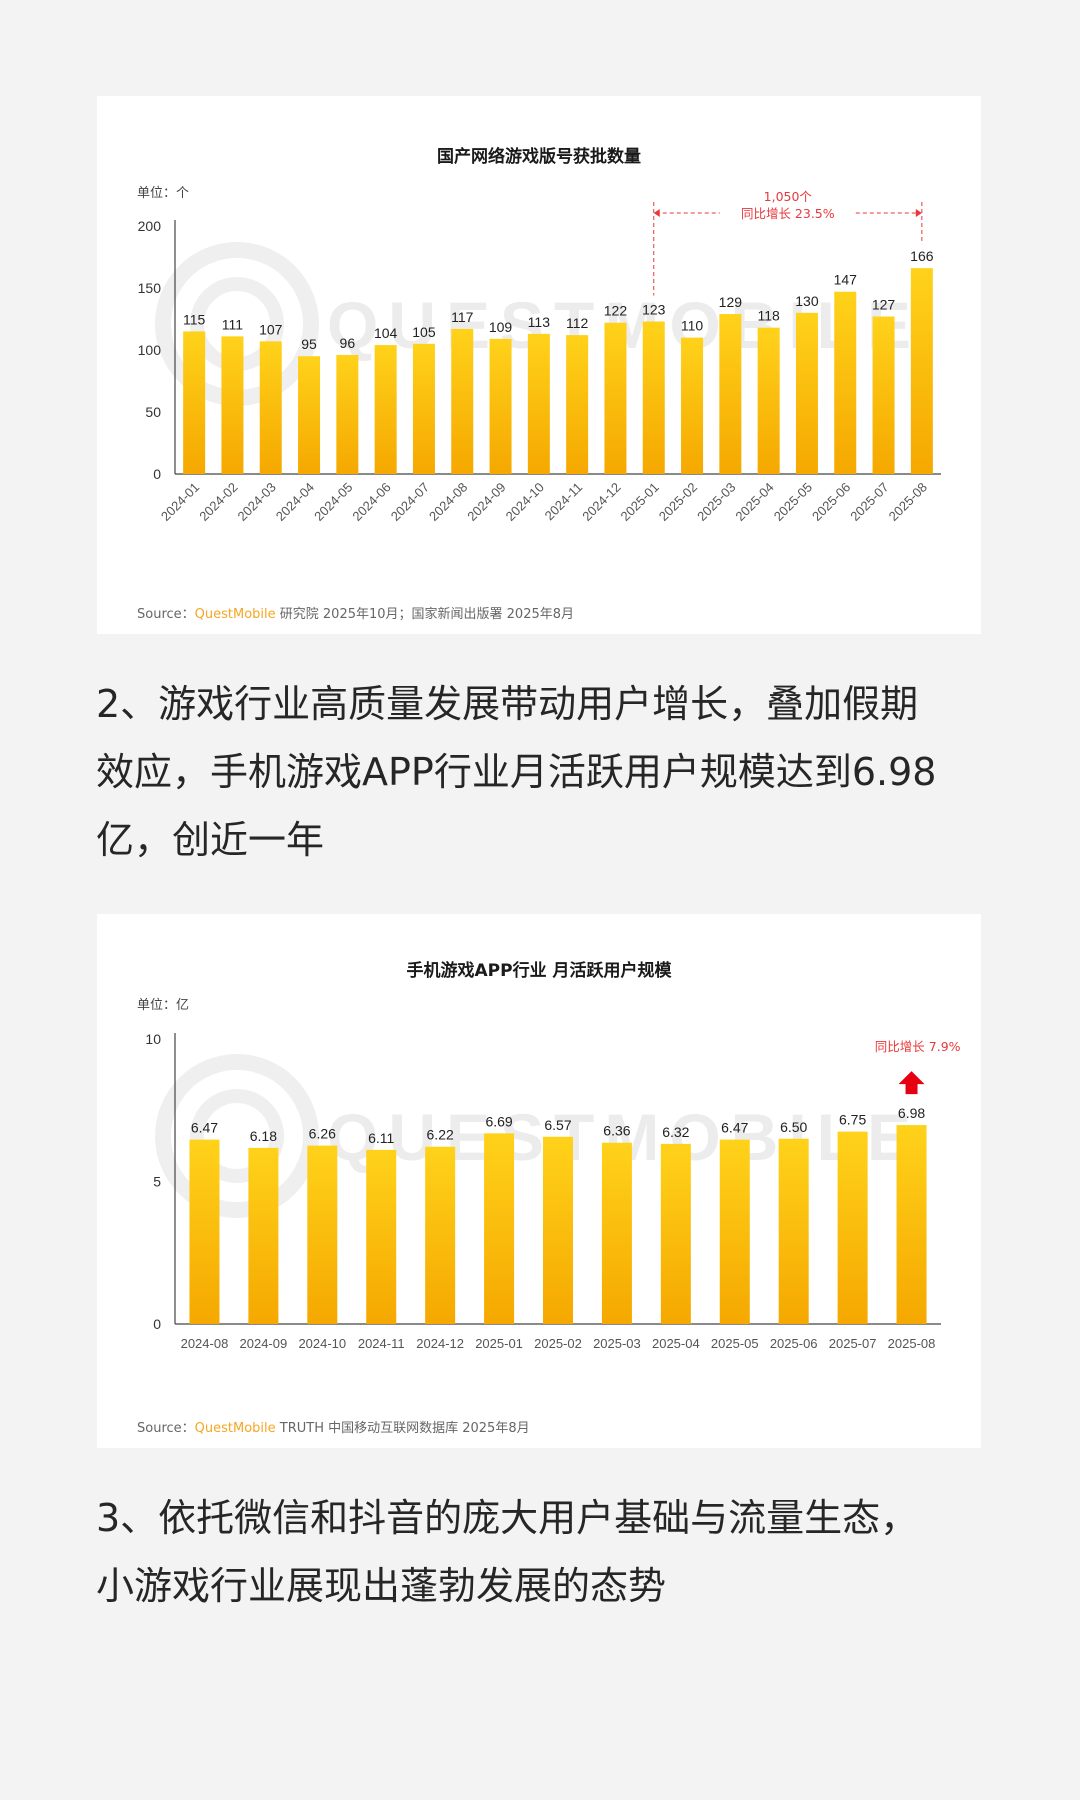  Describe the element at coordinates (498, 1121) in the screenshot. I see `data-label-2025-01: 6.69` at that location.